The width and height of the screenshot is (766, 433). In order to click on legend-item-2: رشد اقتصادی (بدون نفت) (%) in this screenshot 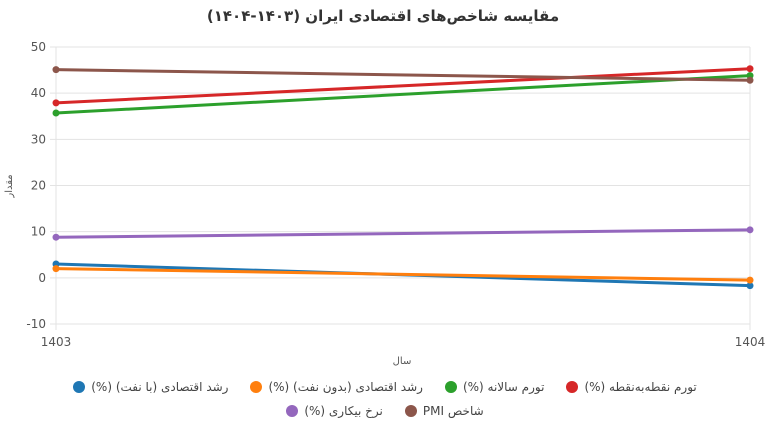, I will do `click(336, 387)`.